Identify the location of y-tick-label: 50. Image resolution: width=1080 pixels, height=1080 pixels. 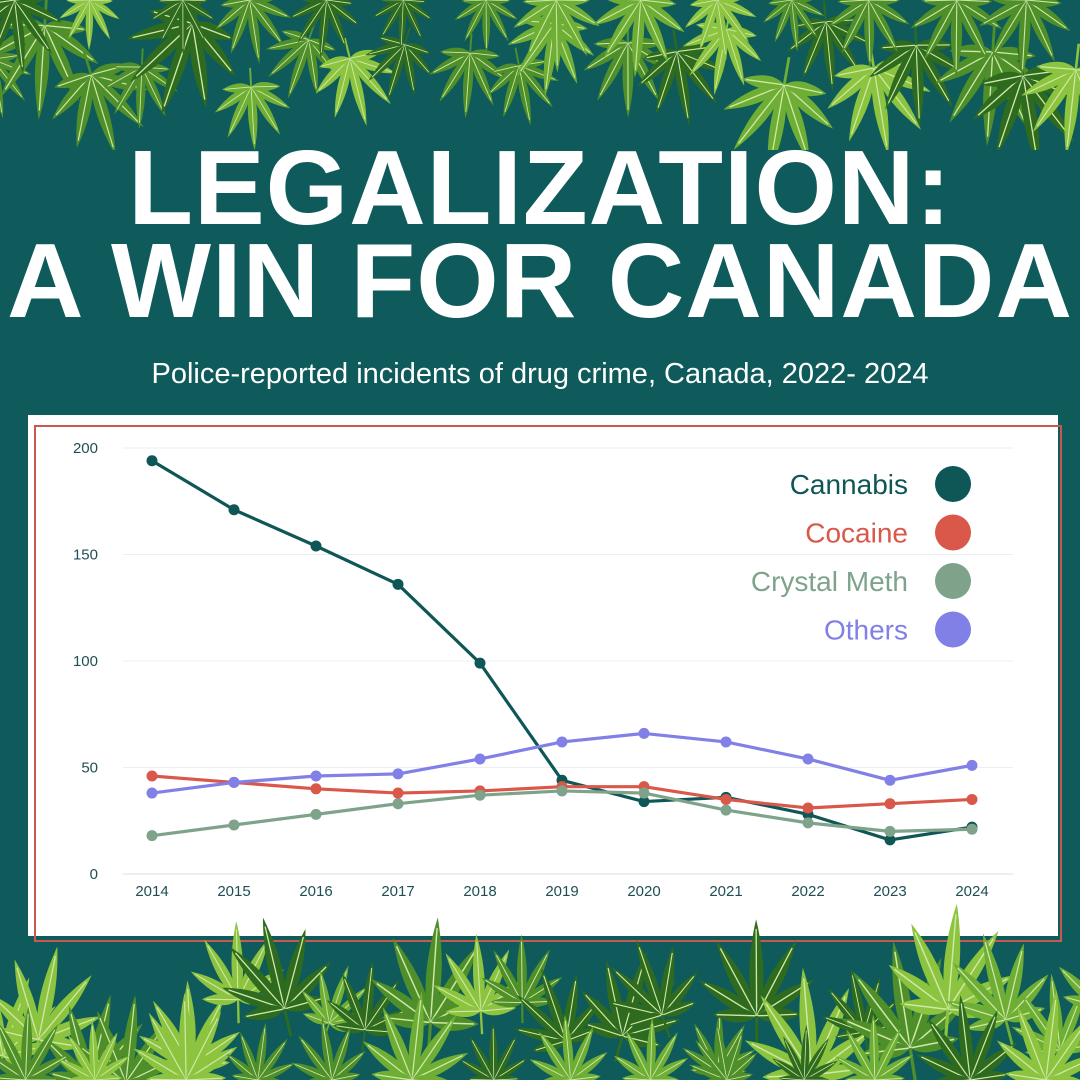
(89, 768).